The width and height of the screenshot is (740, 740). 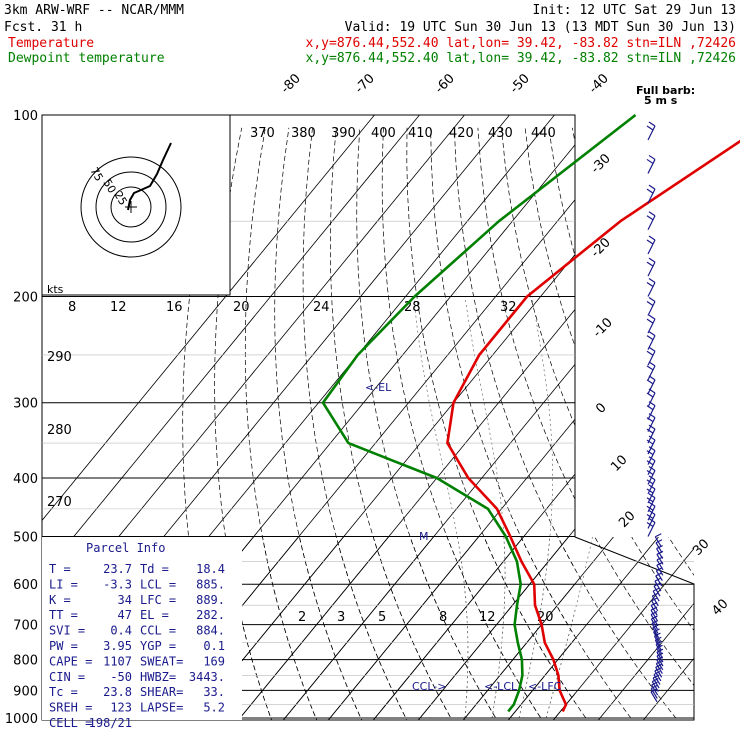 What do you see at coordinates (63, 615) in the screenshot?
I see `parcel-info-value: TT =` at bounding box center [63, 615].